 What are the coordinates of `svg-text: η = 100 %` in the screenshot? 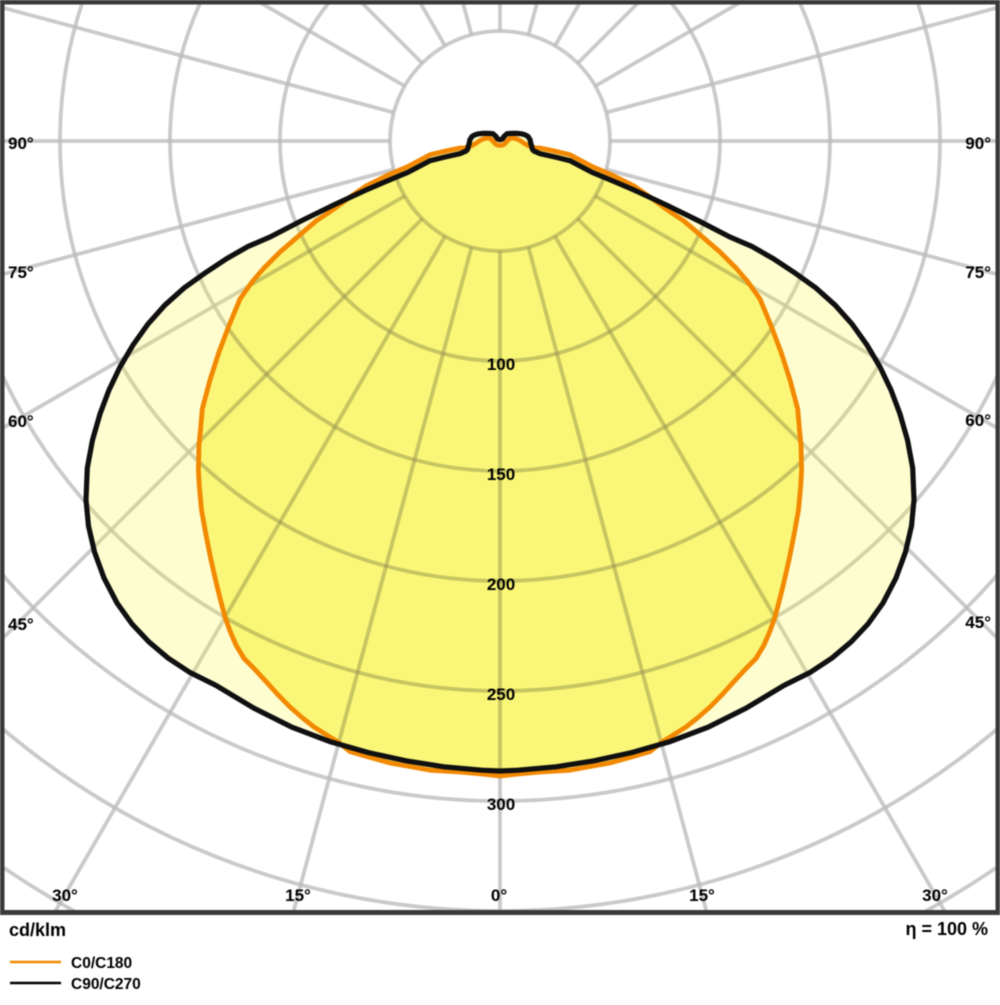 It's located at (946, 929).